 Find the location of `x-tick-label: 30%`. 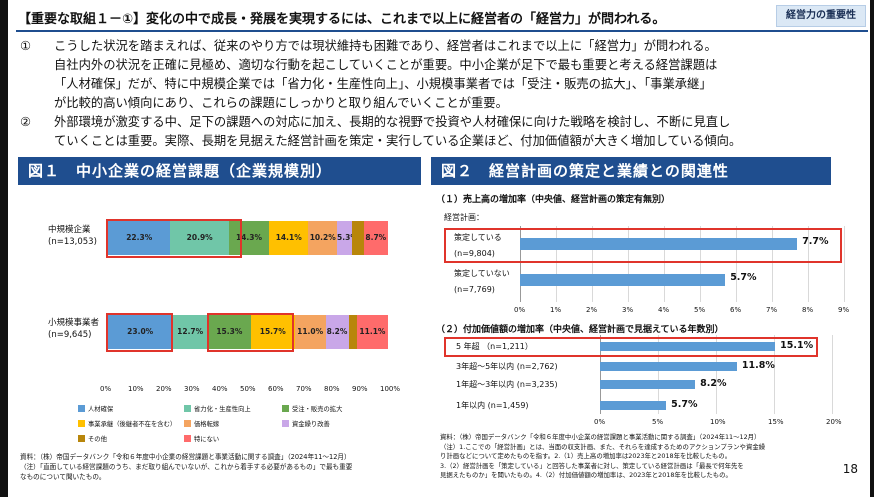

x-tick-label: 30% is located at coordinates (192, 389).